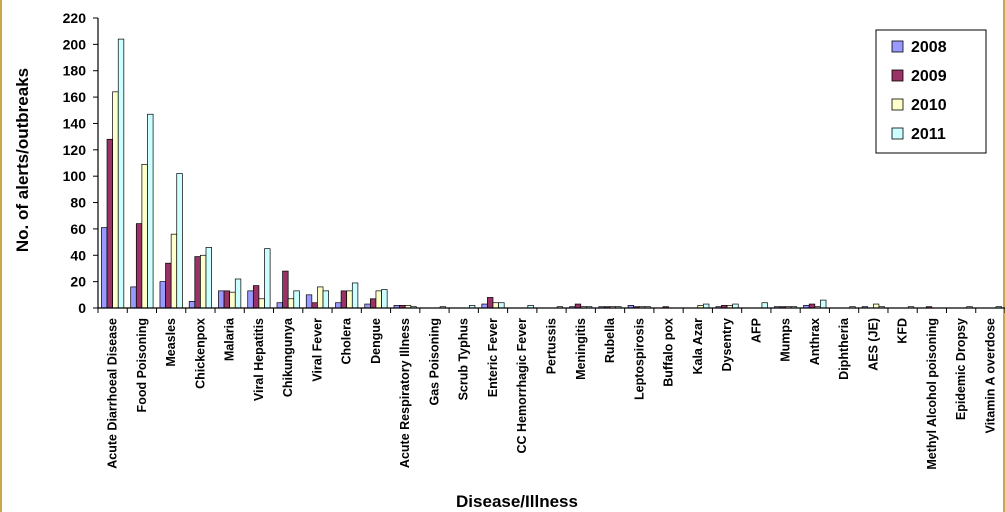  What do you see at coordinates (961, 369) in the screenshot?
I see `x-tick-label-epidemic-dropsy: Epidemic Dropsy` at bounding box center [961, 369].